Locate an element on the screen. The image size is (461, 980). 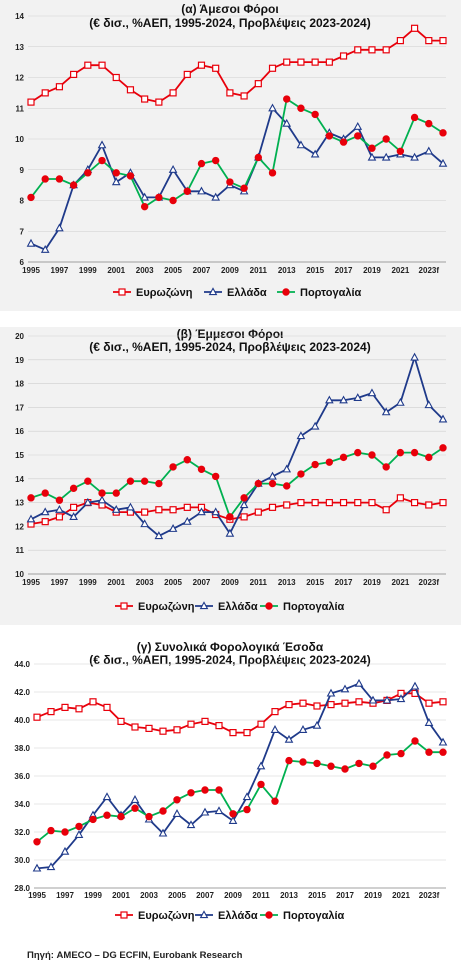
x-tick-label: 2003 is located at coordinates (145, 270).